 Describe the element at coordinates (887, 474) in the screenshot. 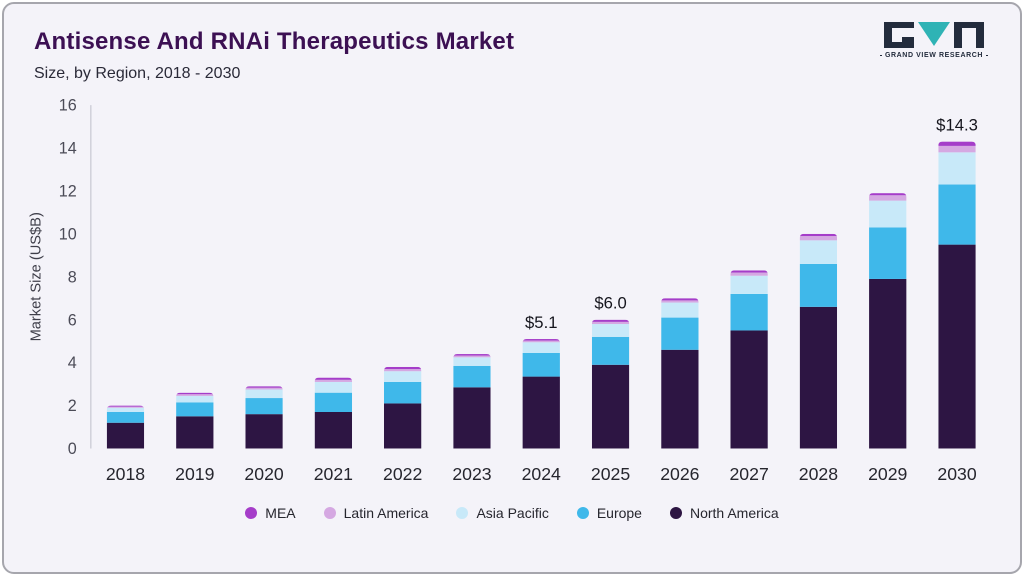

I see `x-tick-label: 2029` at that location.